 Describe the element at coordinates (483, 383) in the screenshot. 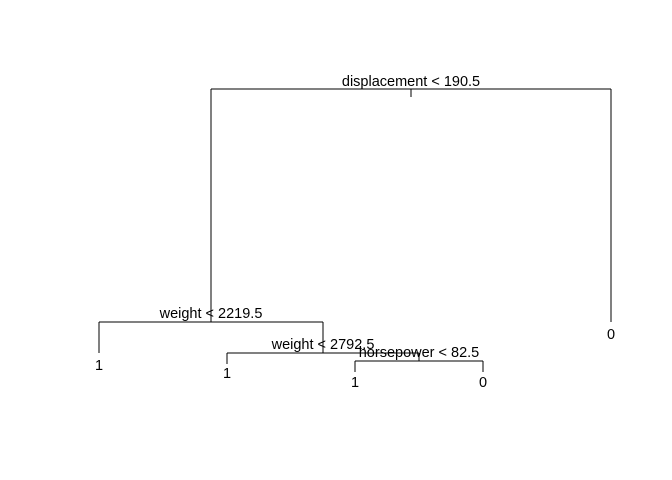

I see `leaf-label-horsepower-right: 0` at that location.